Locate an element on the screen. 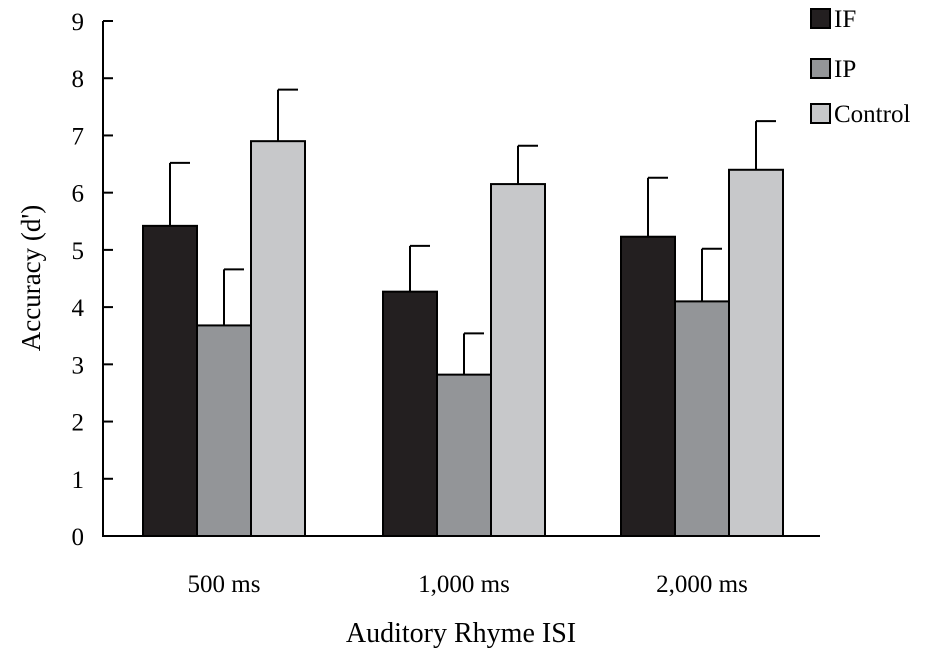  y-axis-label: Accuracy (d') is located at coordinates (31, 278).